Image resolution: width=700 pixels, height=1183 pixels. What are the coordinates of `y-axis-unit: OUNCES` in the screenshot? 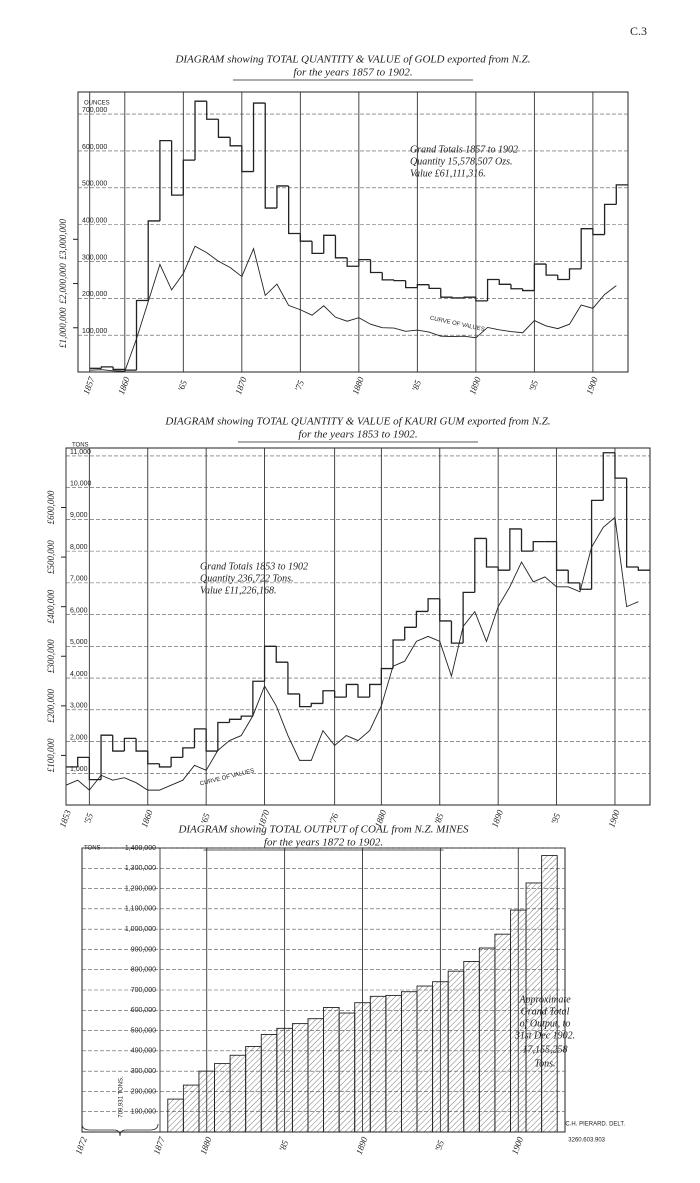 It's located at (97, 104).